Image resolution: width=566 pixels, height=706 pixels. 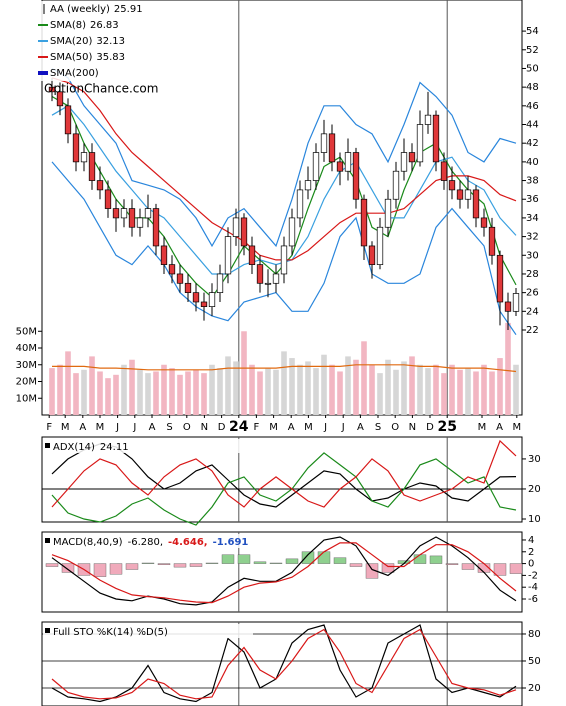 What do you see at coordinates (104, 25) in the screenshot?
I see `legend-value: 26.83` at bounding box center [104, 25].